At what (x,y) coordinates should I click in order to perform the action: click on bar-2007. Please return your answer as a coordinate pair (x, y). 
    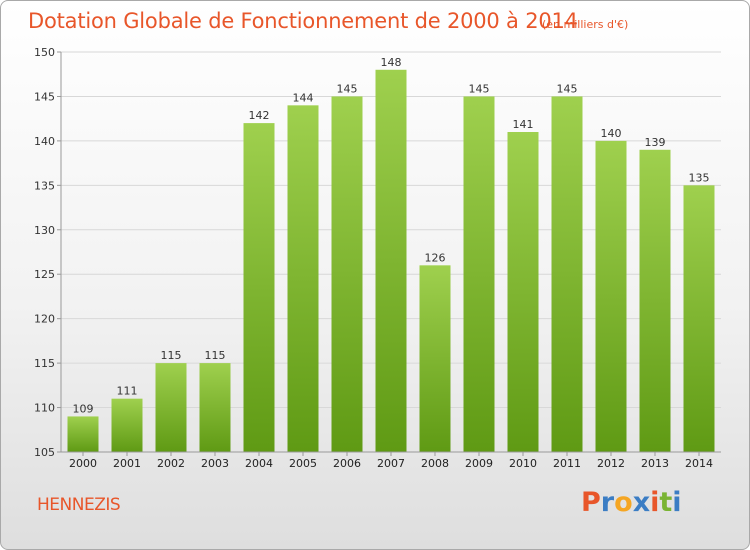
    Looking at the image, I should click on (391, 261).